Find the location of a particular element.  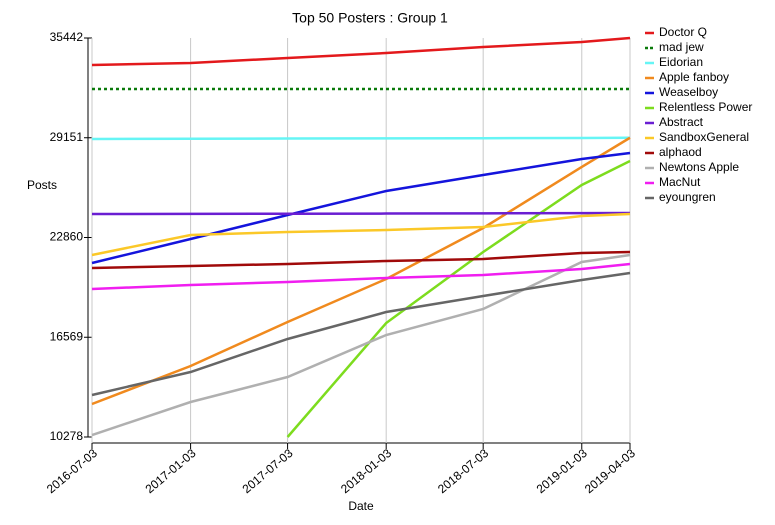

chart-title: Top 50 Posters : Group 1 is located at coordinates (370, 18).